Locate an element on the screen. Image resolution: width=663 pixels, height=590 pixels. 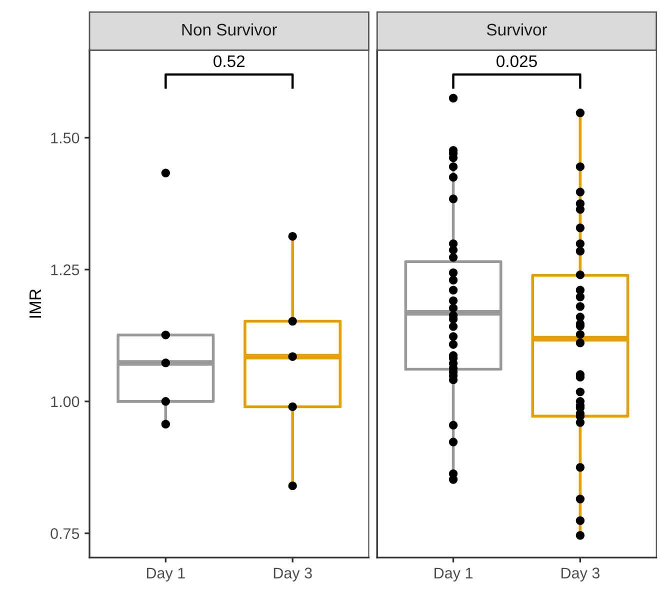
y-tick-label: 1.50 is located at coordinates (65, 138).